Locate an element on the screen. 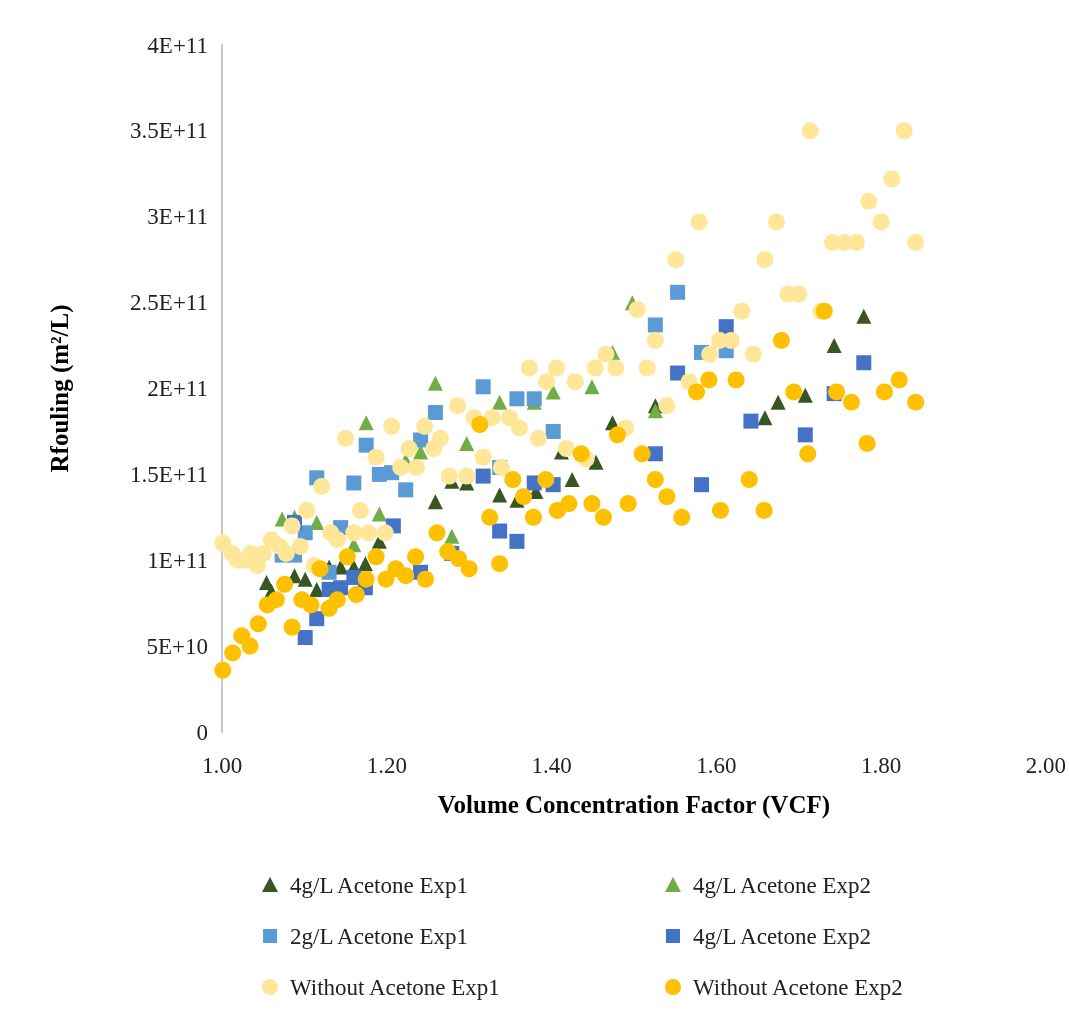 Image resolution: width=1069 pixels, height=1021 pixels. x-tick-label: 1.40 is located at coordinates (551, 765).